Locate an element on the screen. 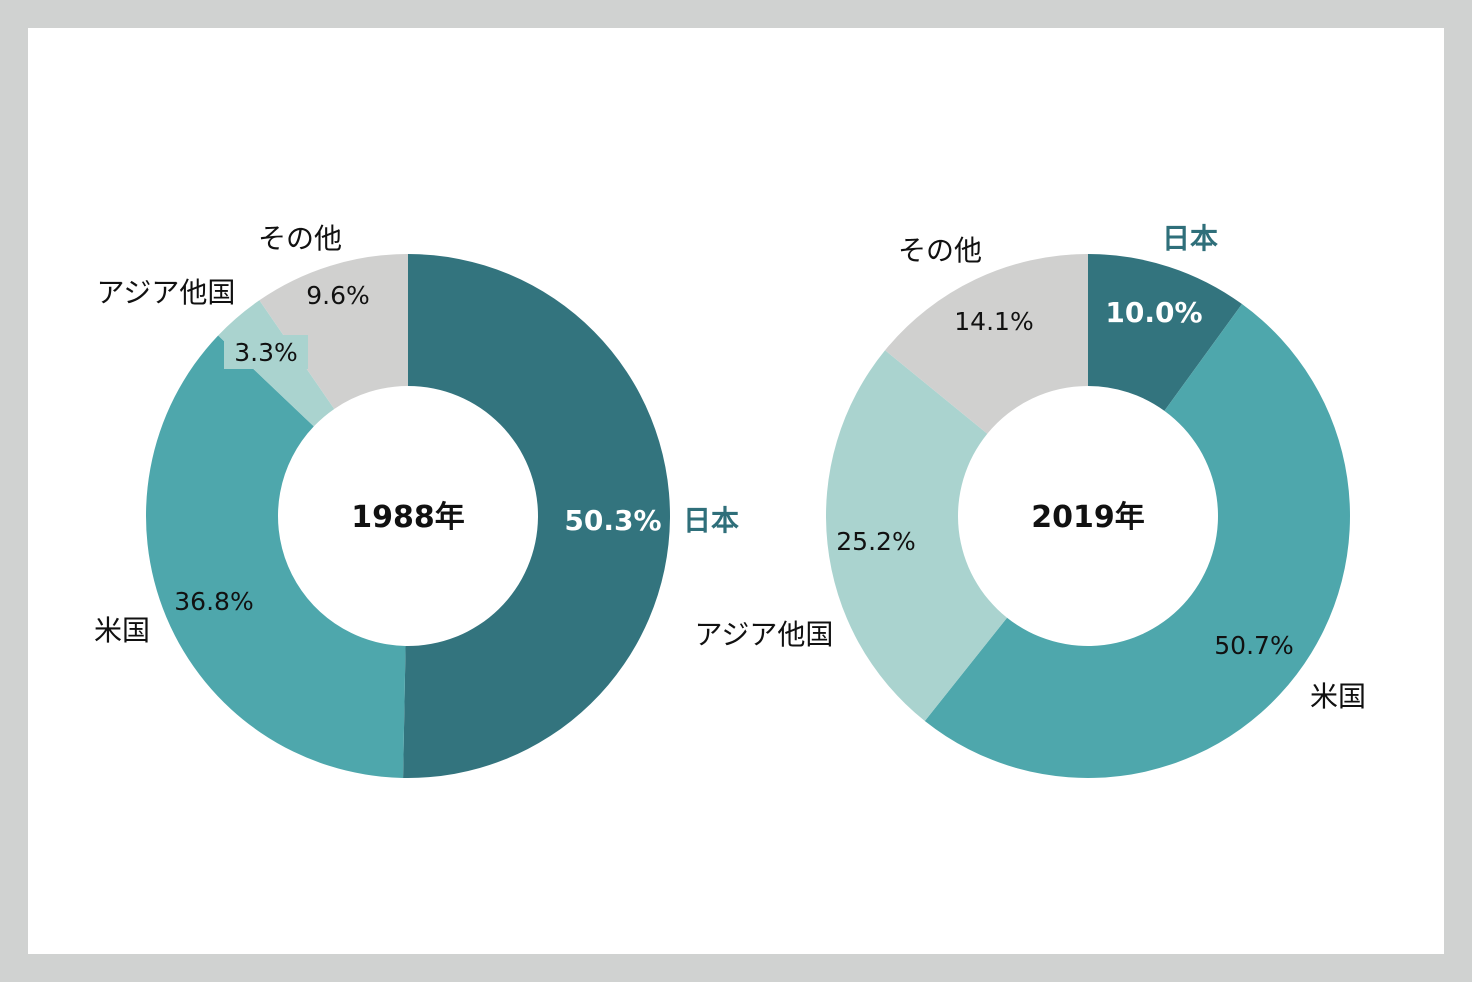  center-year-label: 1988年 is located at coordinates (408, 517).